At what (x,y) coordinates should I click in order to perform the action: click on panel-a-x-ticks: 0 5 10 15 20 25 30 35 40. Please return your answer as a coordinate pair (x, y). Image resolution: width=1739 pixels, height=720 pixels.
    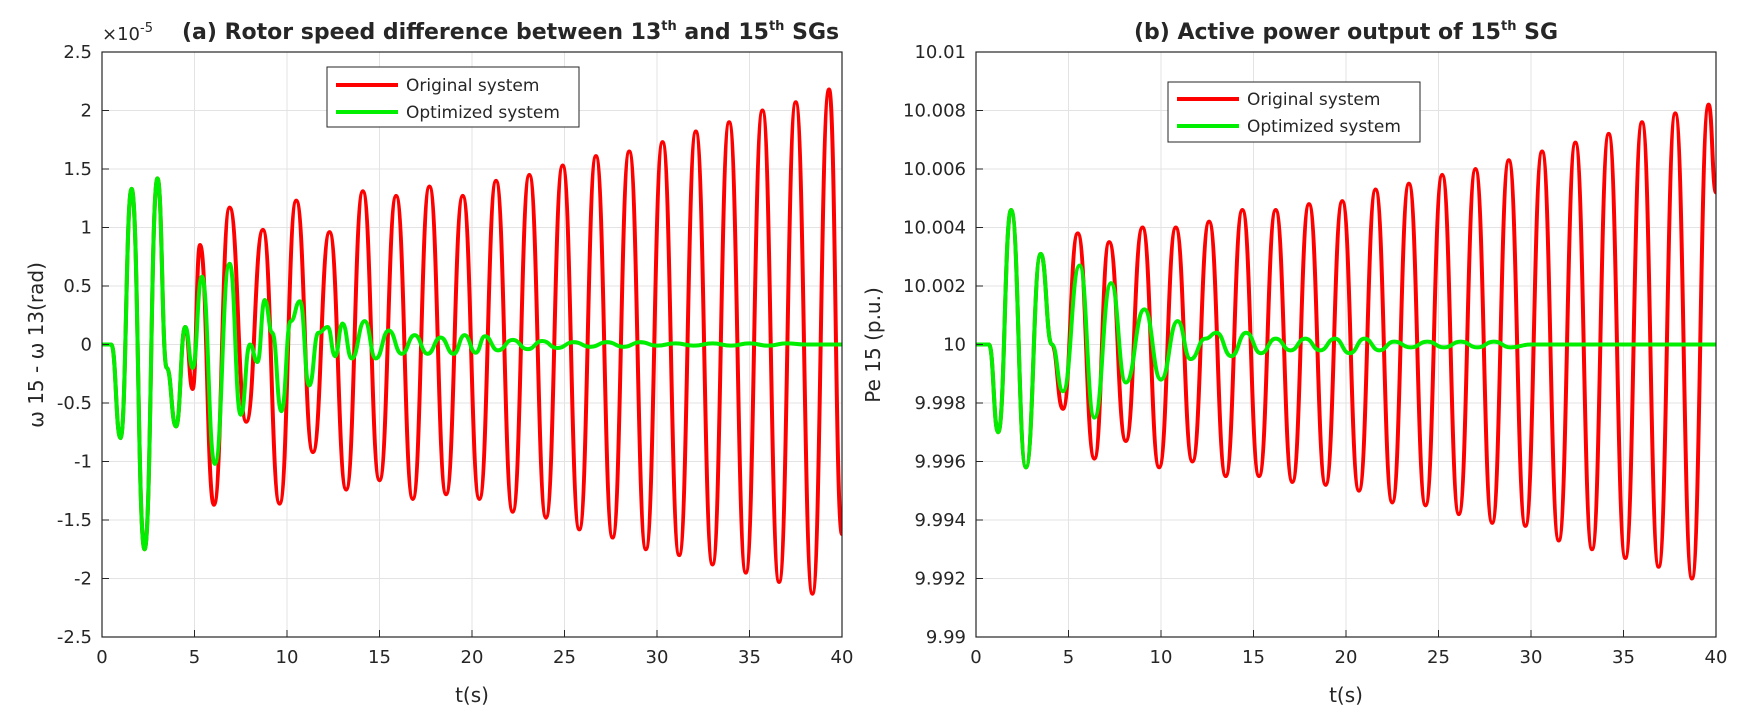
    Looking at the image, I should click on (474, 649).